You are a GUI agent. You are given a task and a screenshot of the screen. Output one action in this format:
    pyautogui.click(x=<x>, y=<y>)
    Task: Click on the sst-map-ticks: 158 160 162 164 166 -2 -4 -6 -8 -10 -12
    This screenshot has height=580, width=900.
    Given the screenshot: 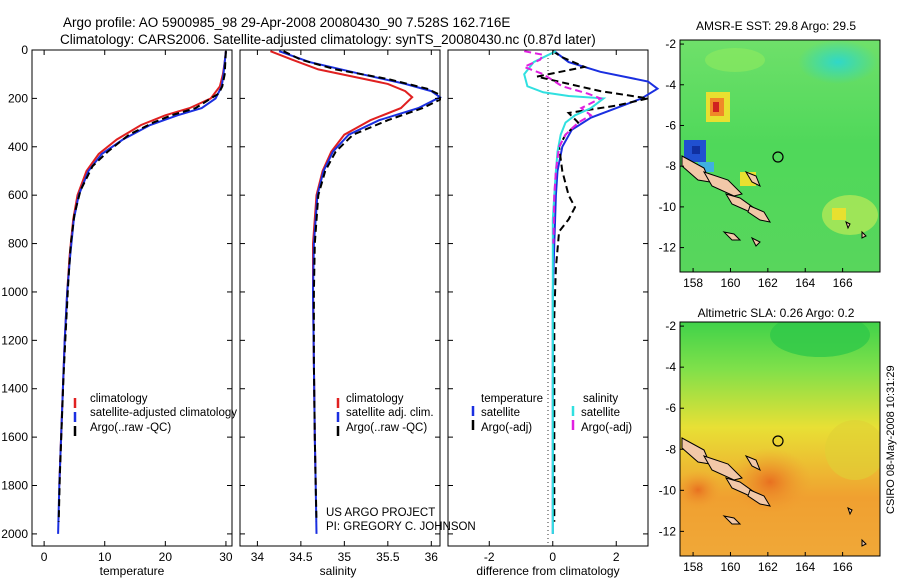 What is the action you would take?
    pyautogui.click(x=756, y=163)
    